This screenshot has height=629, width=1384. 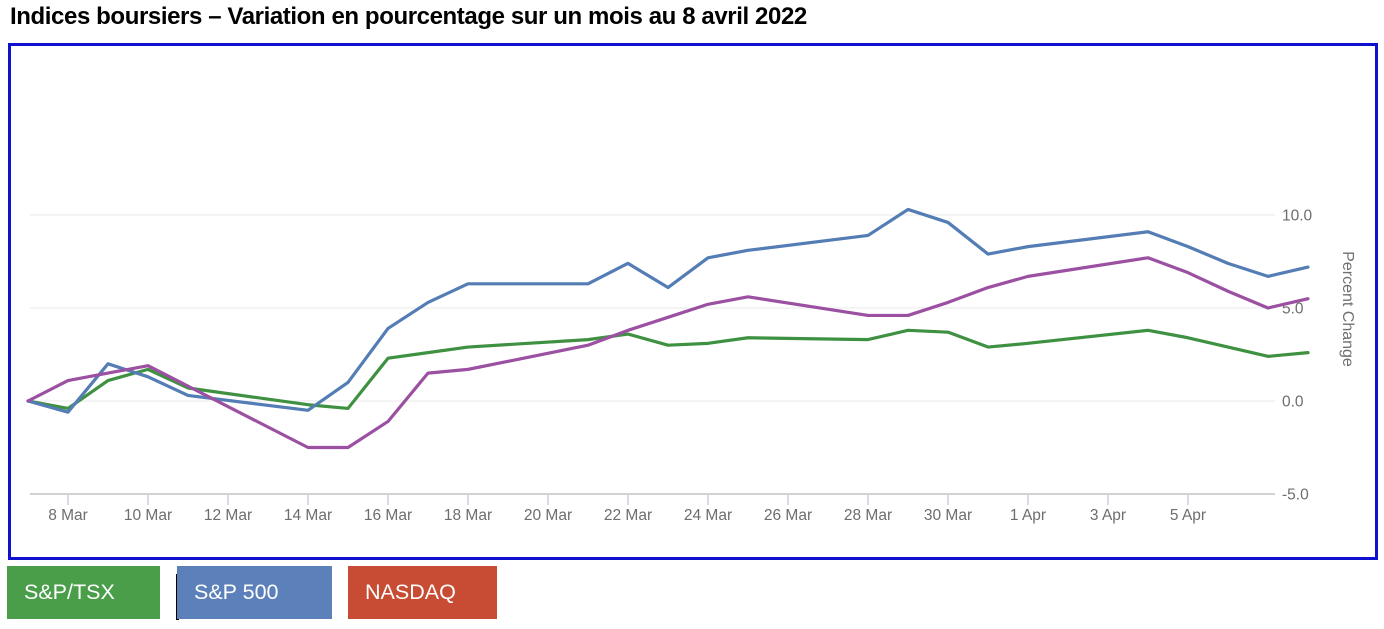 What do you see at coordinates (388, 515) in the screenshot?
I see `x-tick-label: 16 Mar` at bounding box center [388, 515].